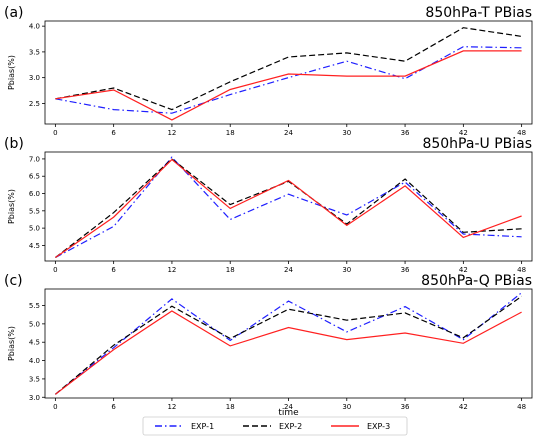  I want to click on panel-label: (c), so click(13, 281).